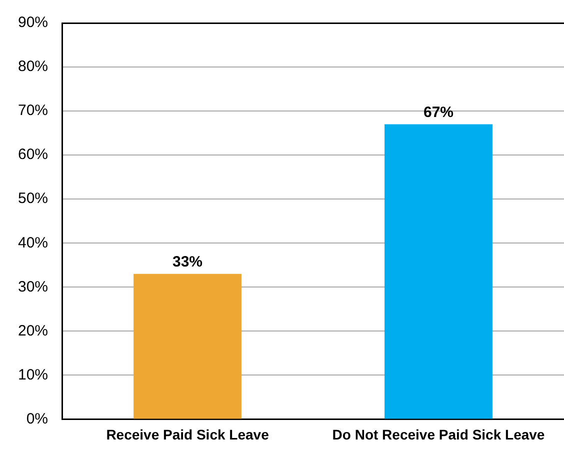  I want to click on y-tick-label: 0%, so click(37, 419).